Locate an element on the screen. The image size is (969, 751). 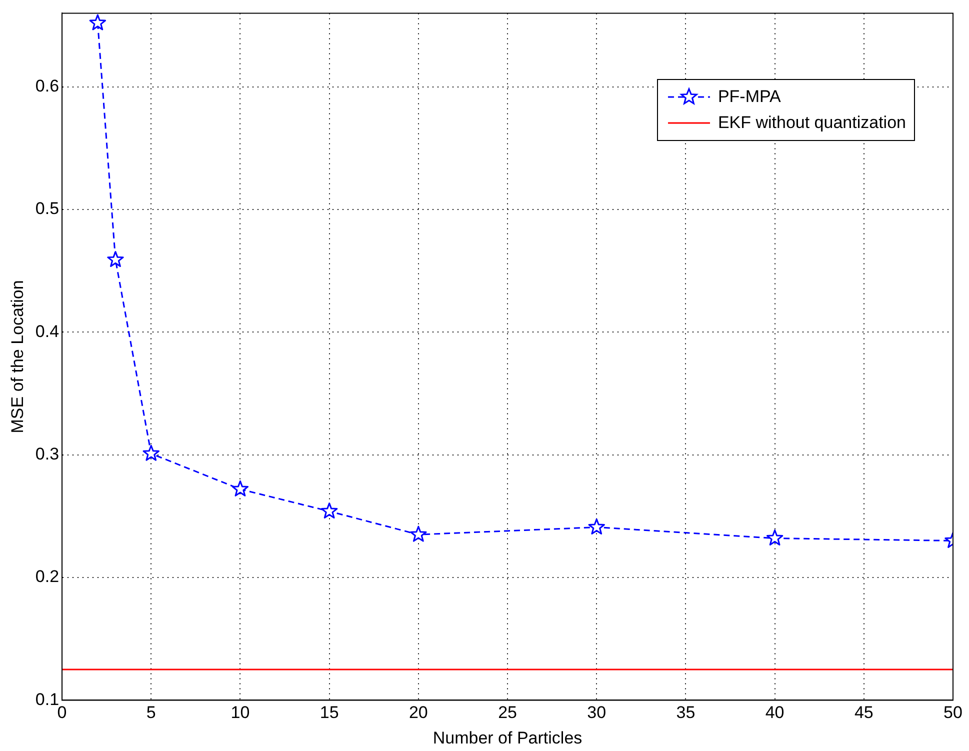
x-tick-label: 45 is located at coordinates (864, 712).